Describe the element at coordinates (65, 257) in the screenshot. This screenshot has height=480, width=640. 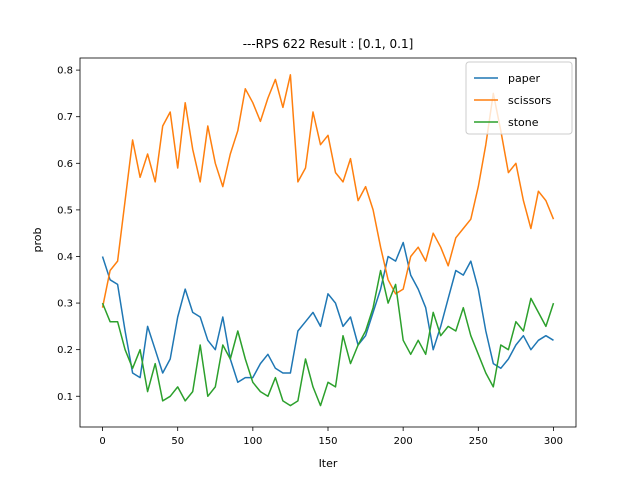
I see `y-tick-label: 0.4` at that location.